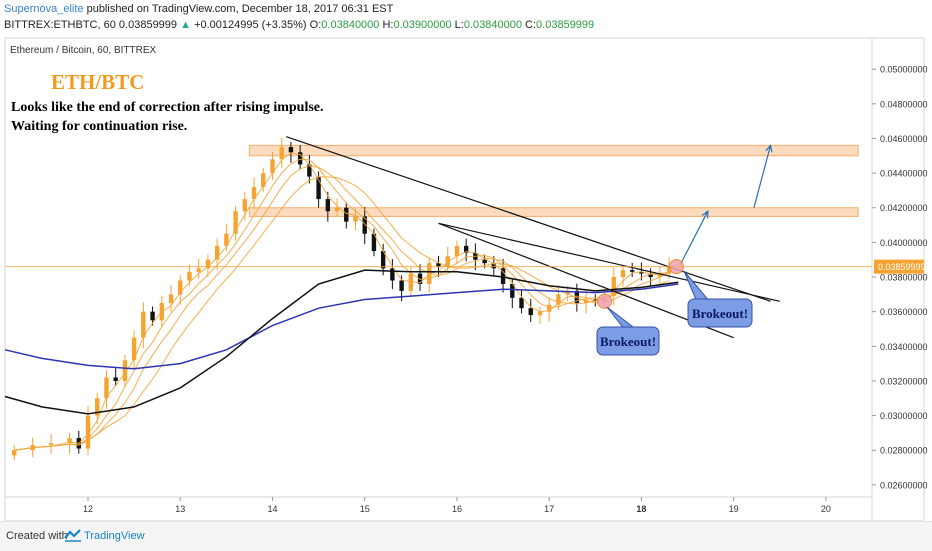 The width and height of the screenshot is (932, 551). What do you see at coordinates (365, 509) in the screenshot?
I see `x-tick-label: 15` at bounding box center [365, 509].